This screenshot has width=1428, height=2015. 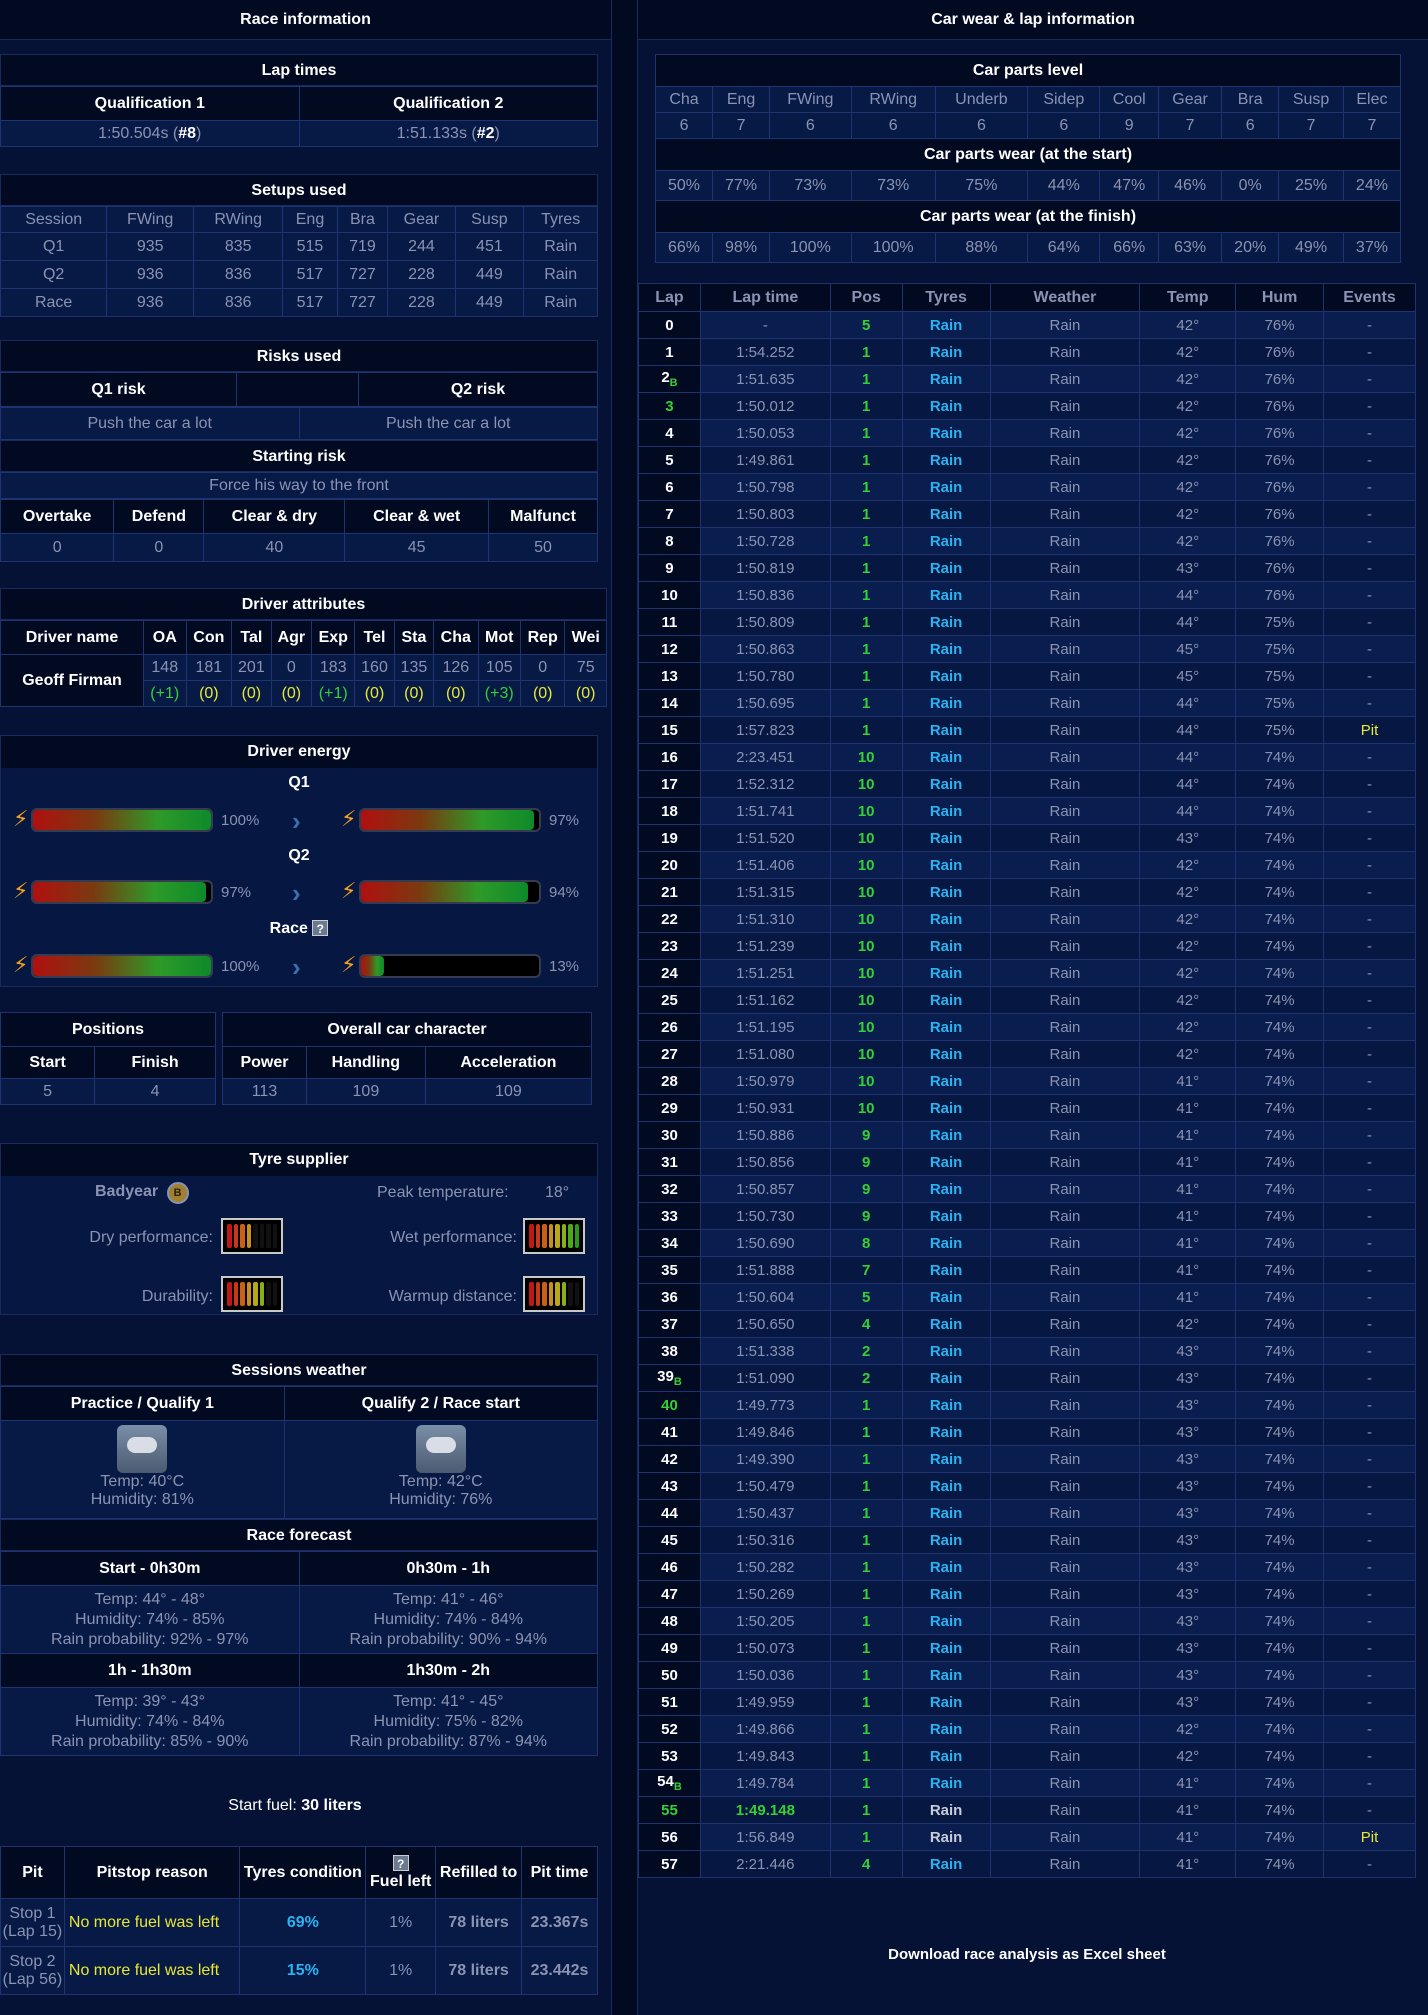 What do you see at coordinates (564, 820) in the screenshot?
I see `energy-end-pct: 97%` at bounding box center [564, 820].